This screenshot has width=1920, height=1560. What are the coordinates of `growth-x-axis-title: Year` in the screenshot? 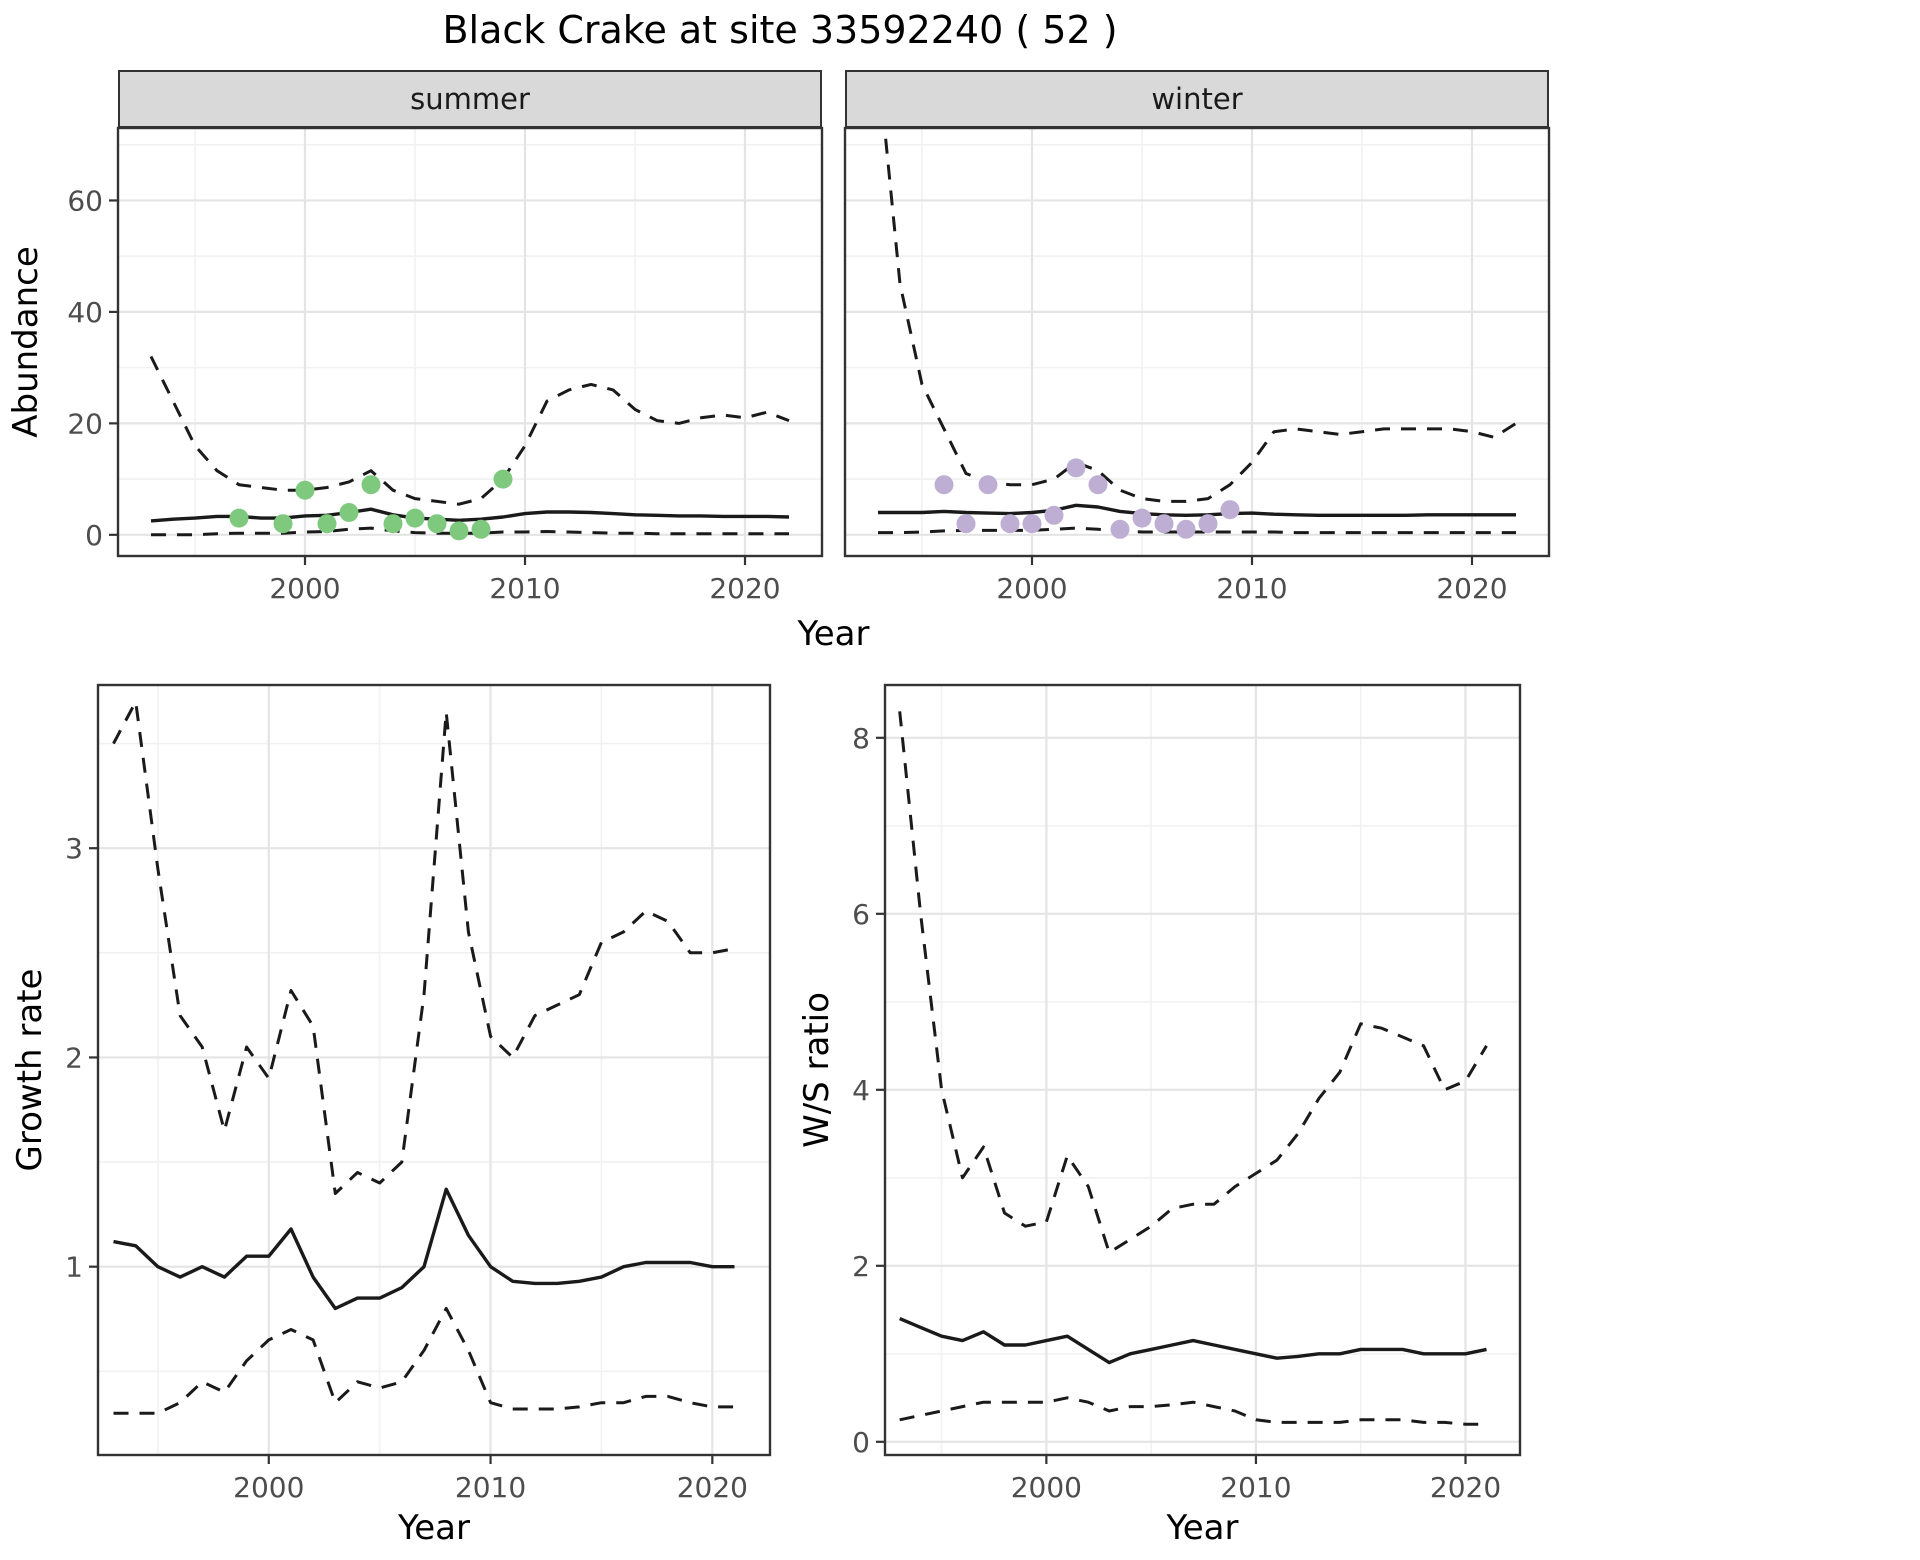 It's located at (434, 1528).